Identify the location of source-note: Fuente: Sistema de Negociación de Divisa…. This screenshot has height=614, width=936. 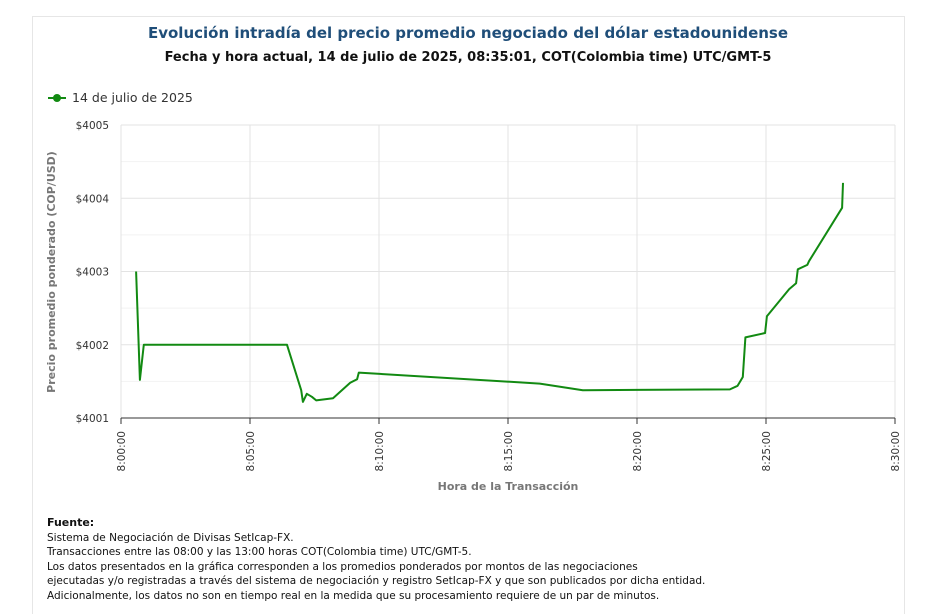
(376, 560).